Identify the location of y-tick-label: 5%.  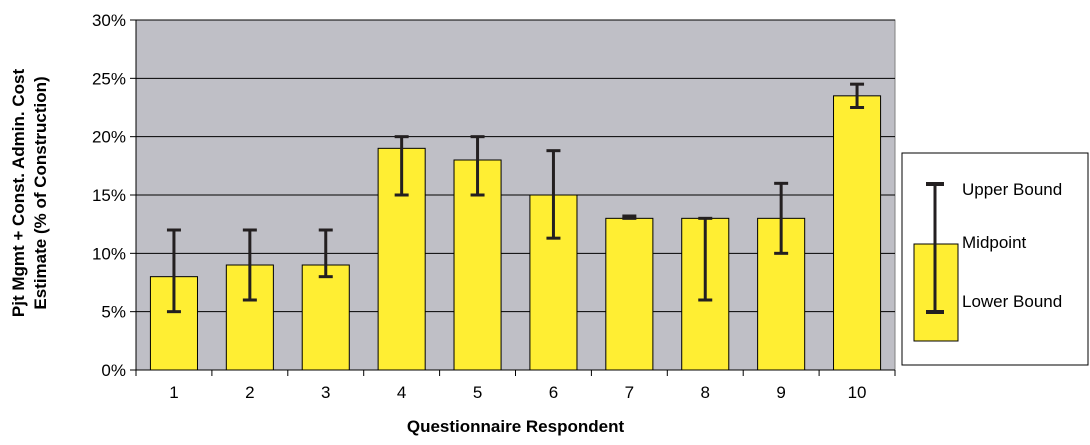
(113, 312).